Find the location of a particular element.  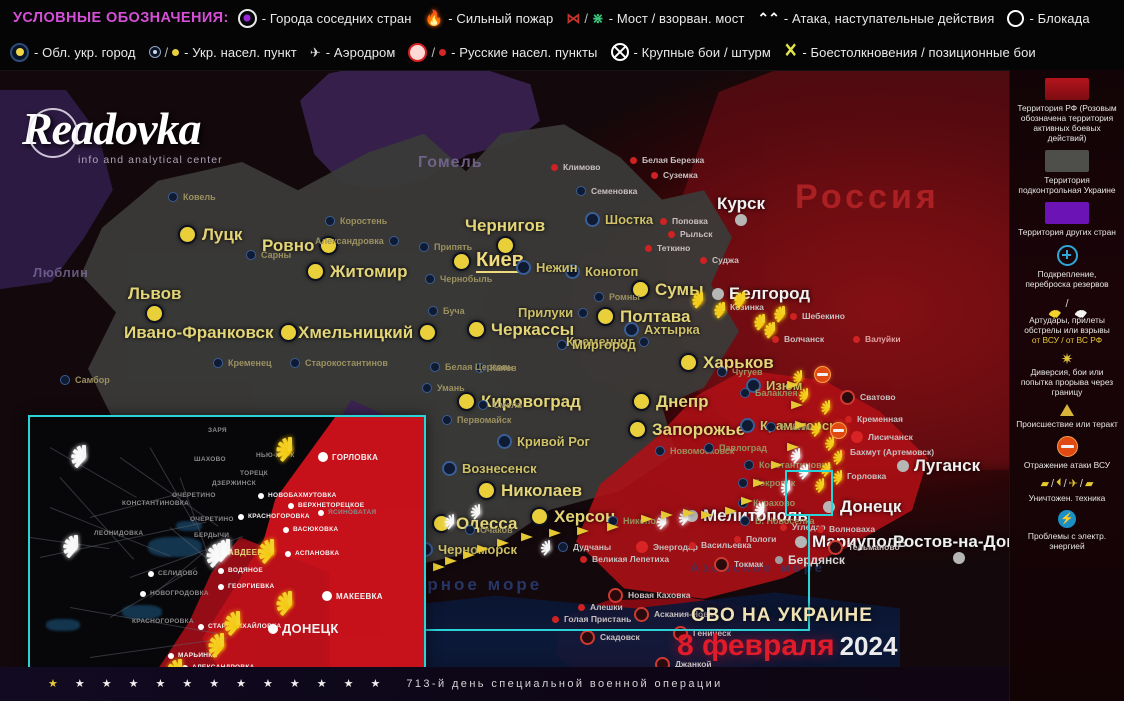

inset-city-marker: НЬЮ-ЙОРК is located at coordinates (273, 455).